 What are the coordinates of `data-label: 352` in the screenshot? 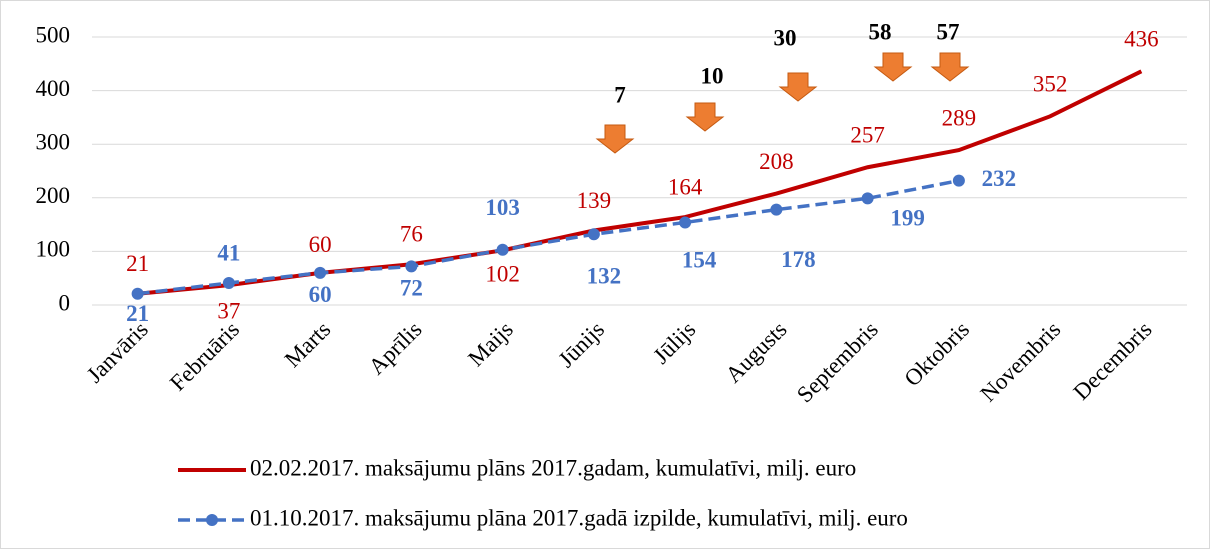 It's located at (1050, 84).